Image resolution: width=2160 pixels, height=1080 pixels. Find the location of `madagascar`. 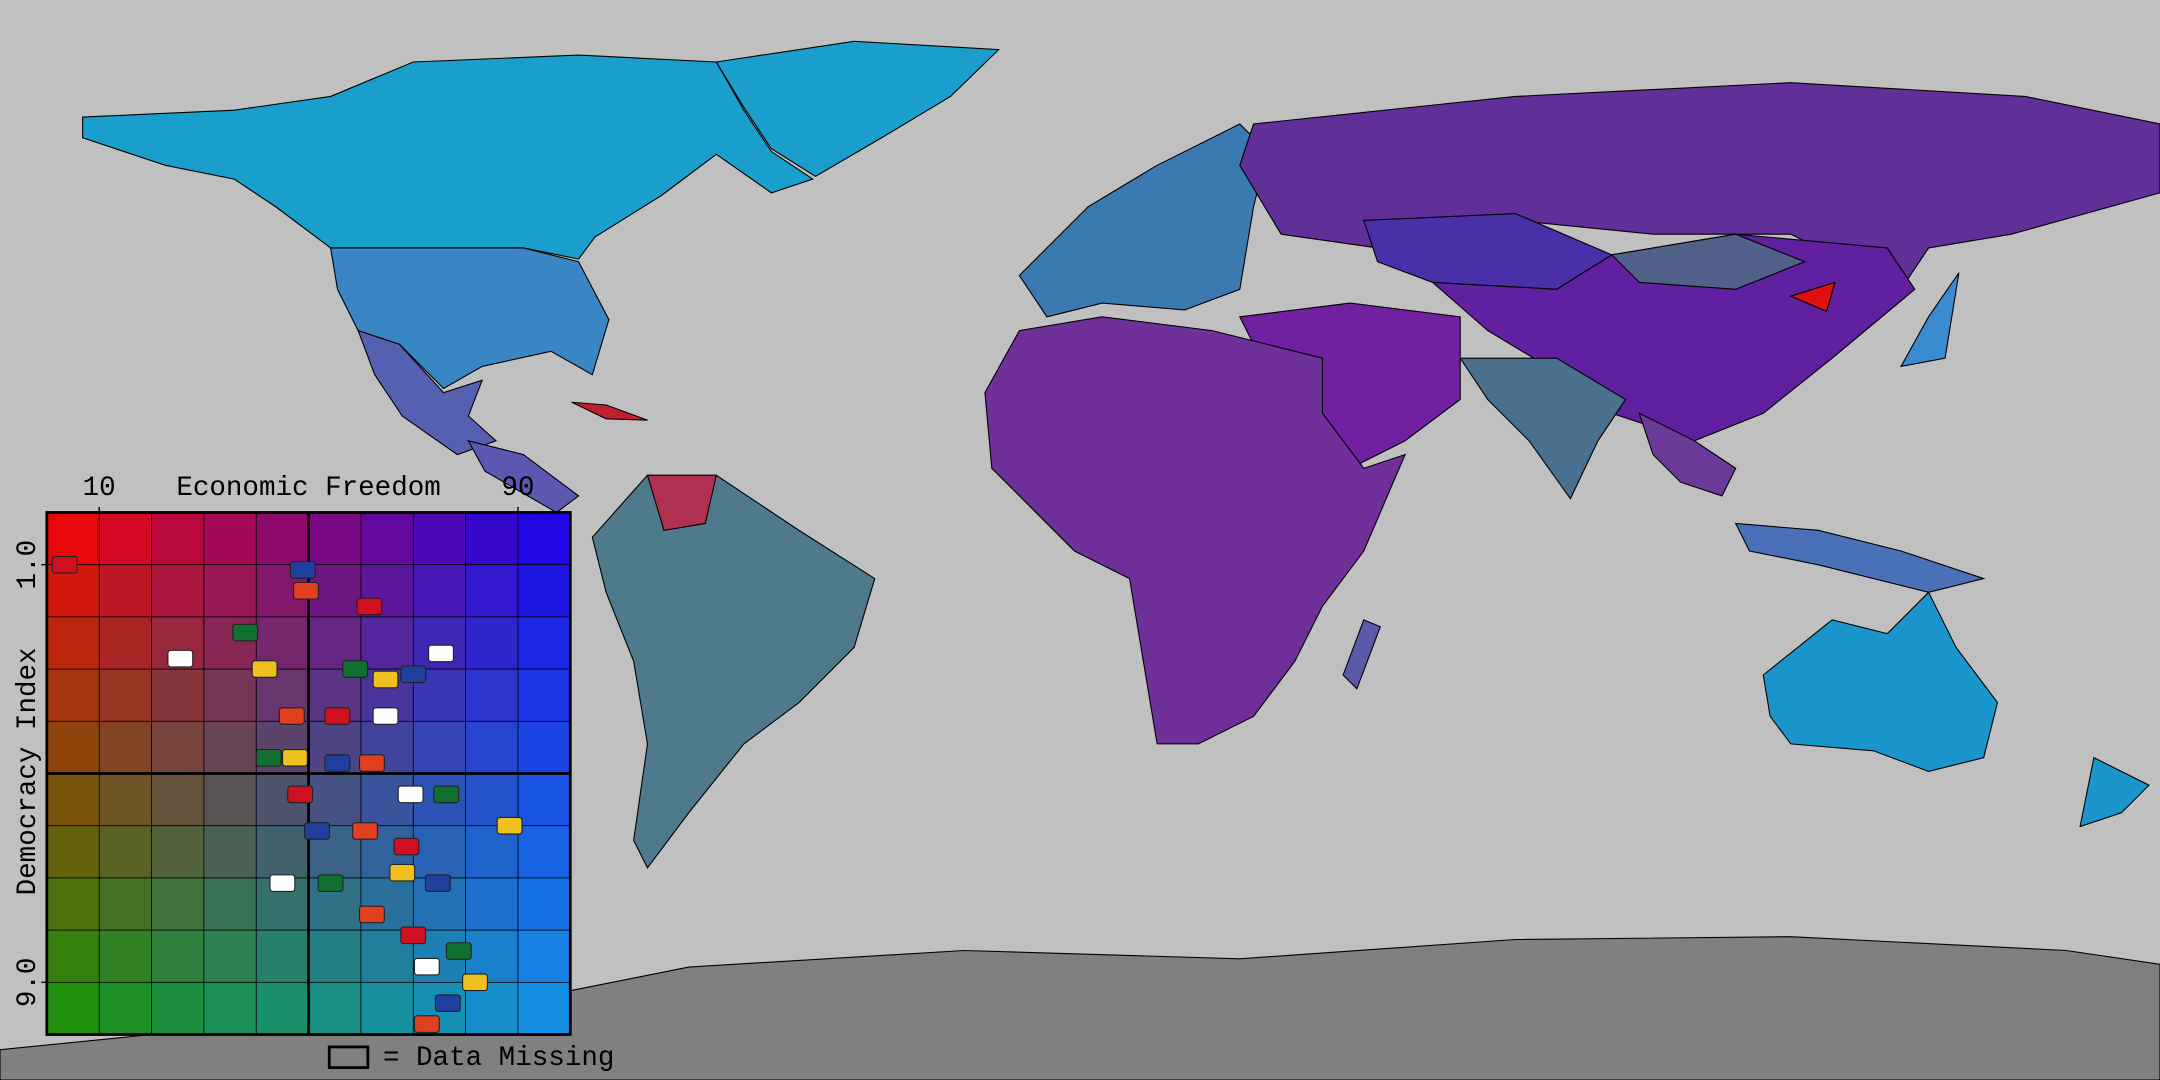

madagascar is located at coordinates (1362, 654).